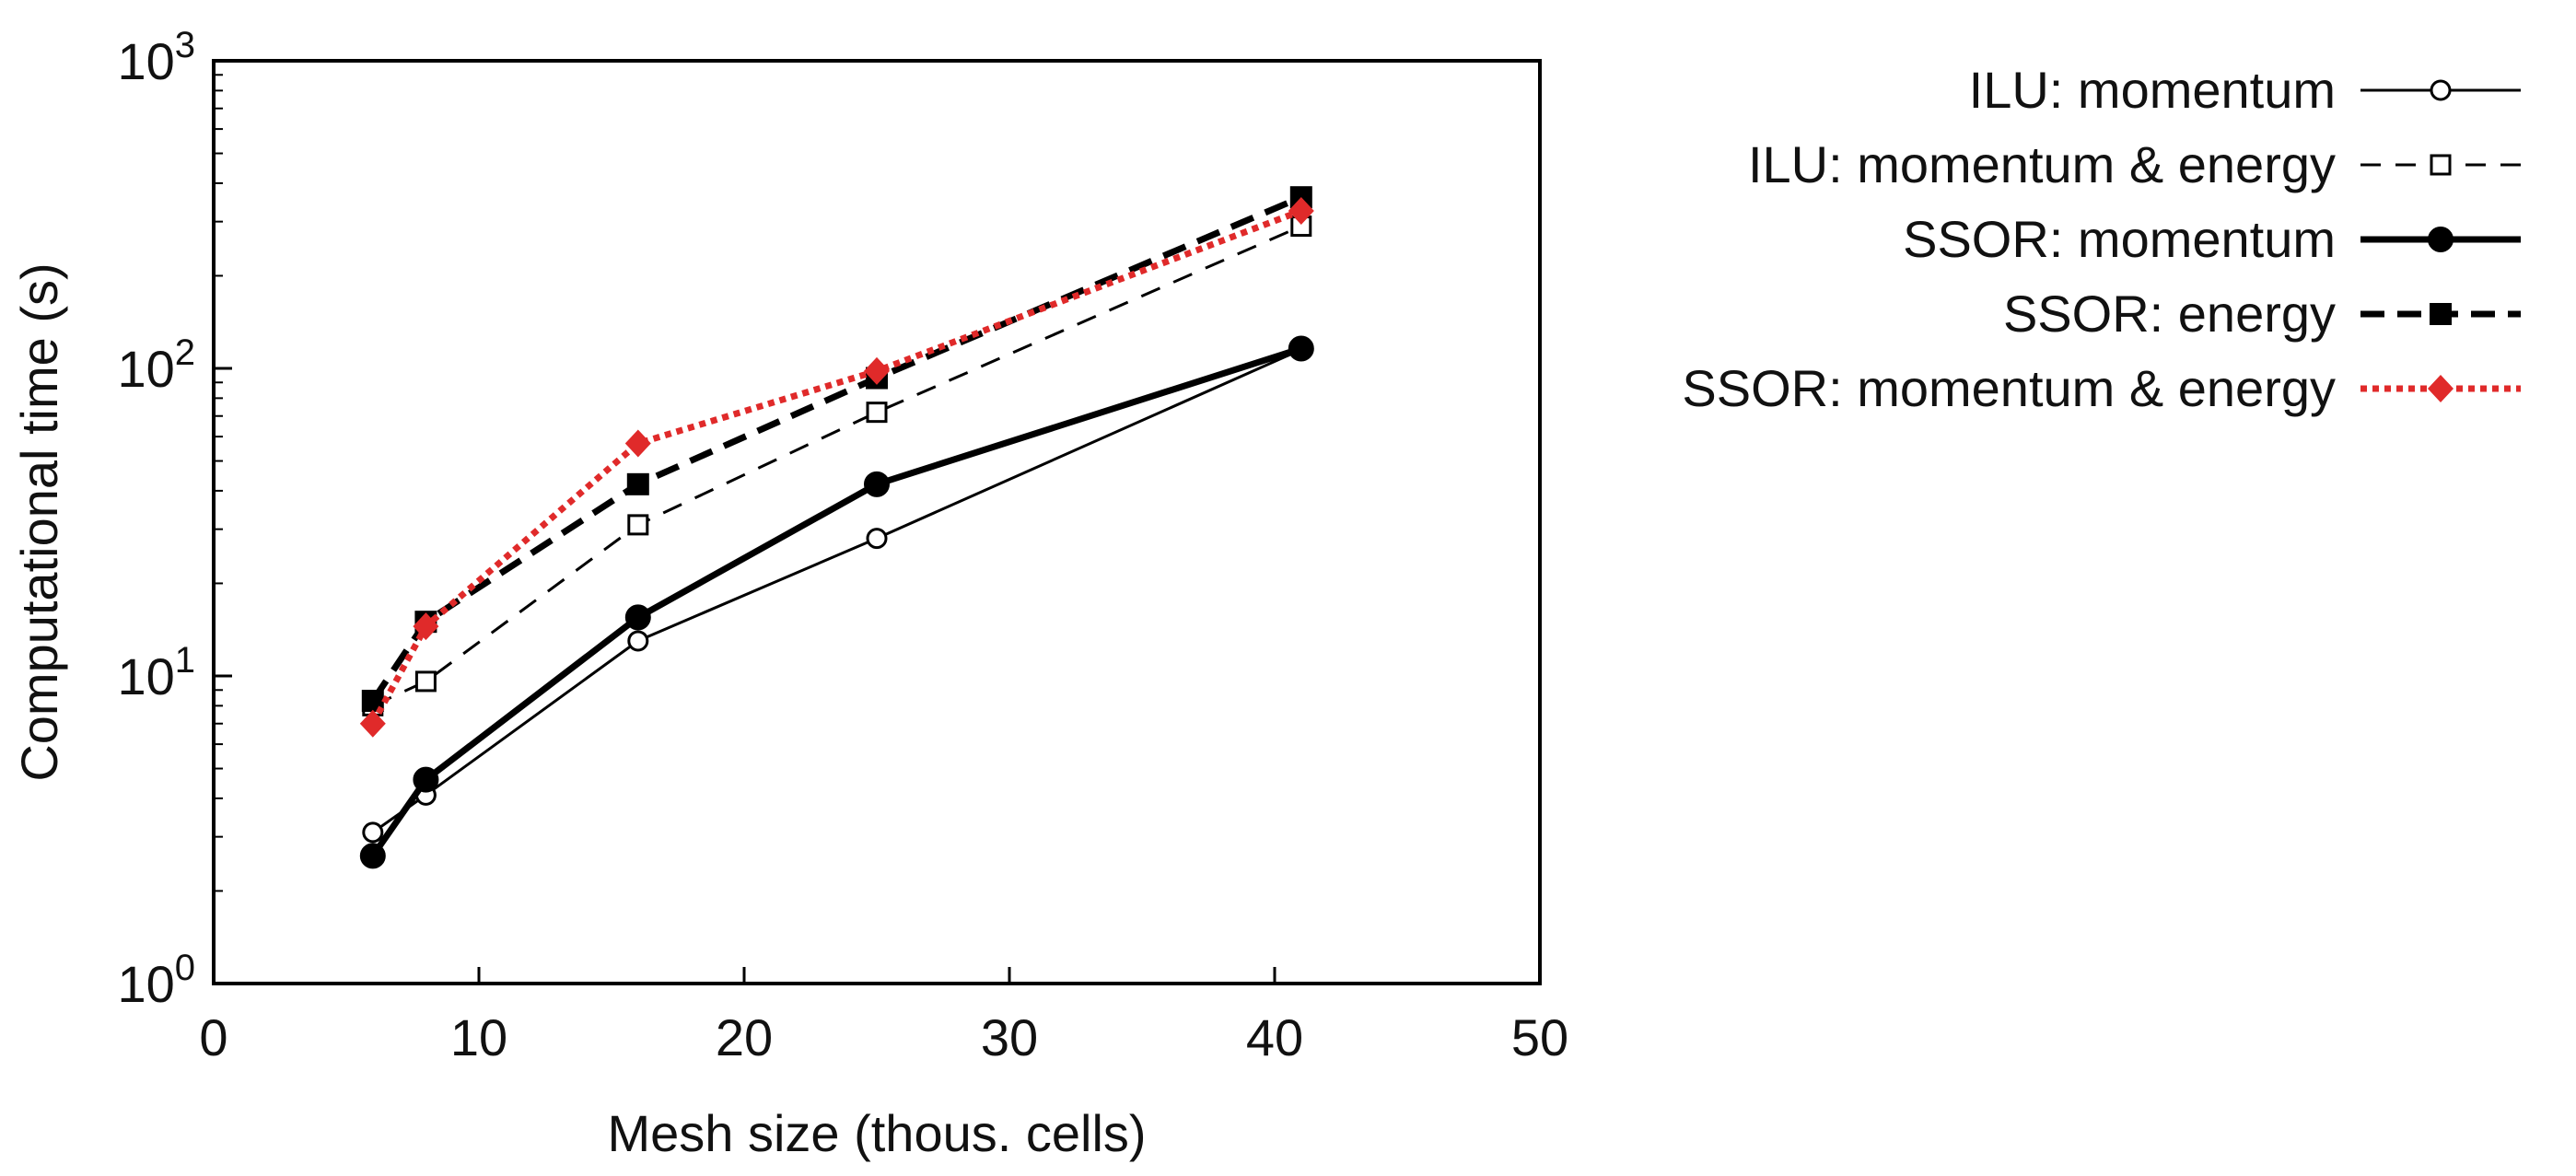 Image resolution: width=2576 pixels, height=1176 pixels. I want to click on legend-item: ILU: momentum & energy, so click(2134, 164).